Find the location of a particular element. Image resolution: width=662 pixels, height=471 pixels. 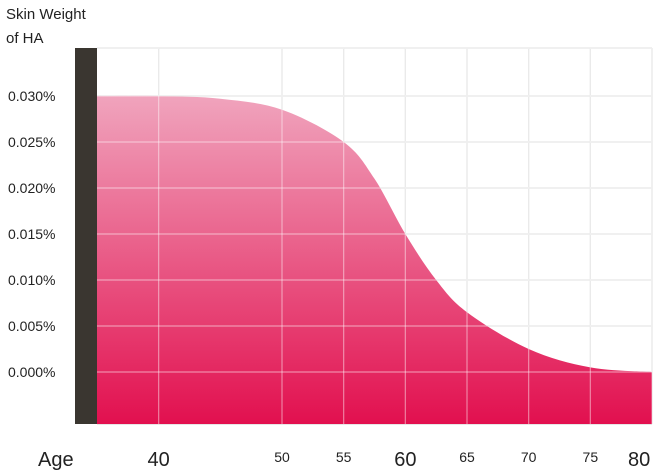

x-tick-label: 60 is located at coordinates (405, 460).